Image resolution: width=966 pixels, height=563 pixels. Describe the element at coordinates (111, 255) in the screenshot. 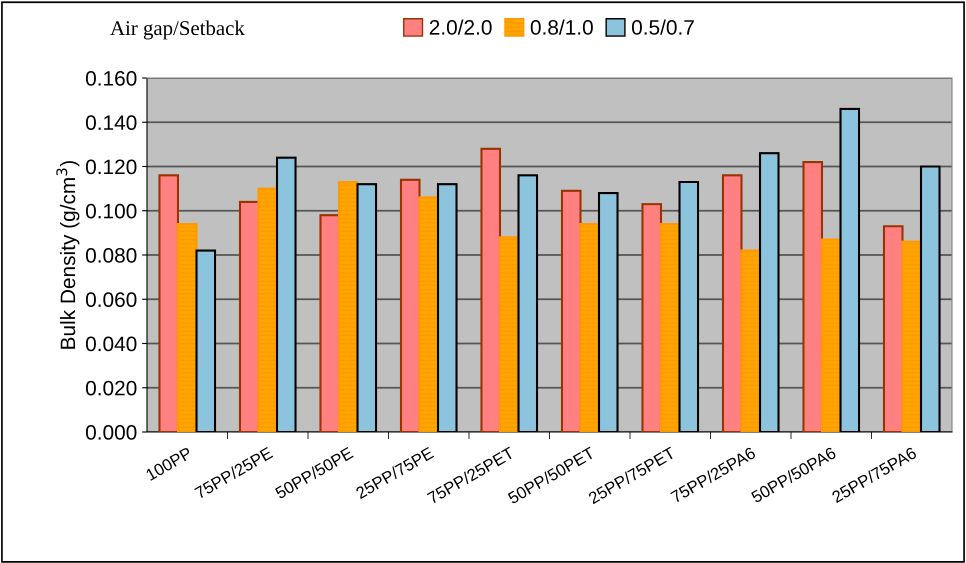

I see `y-tick-label: 0.080` at that location.